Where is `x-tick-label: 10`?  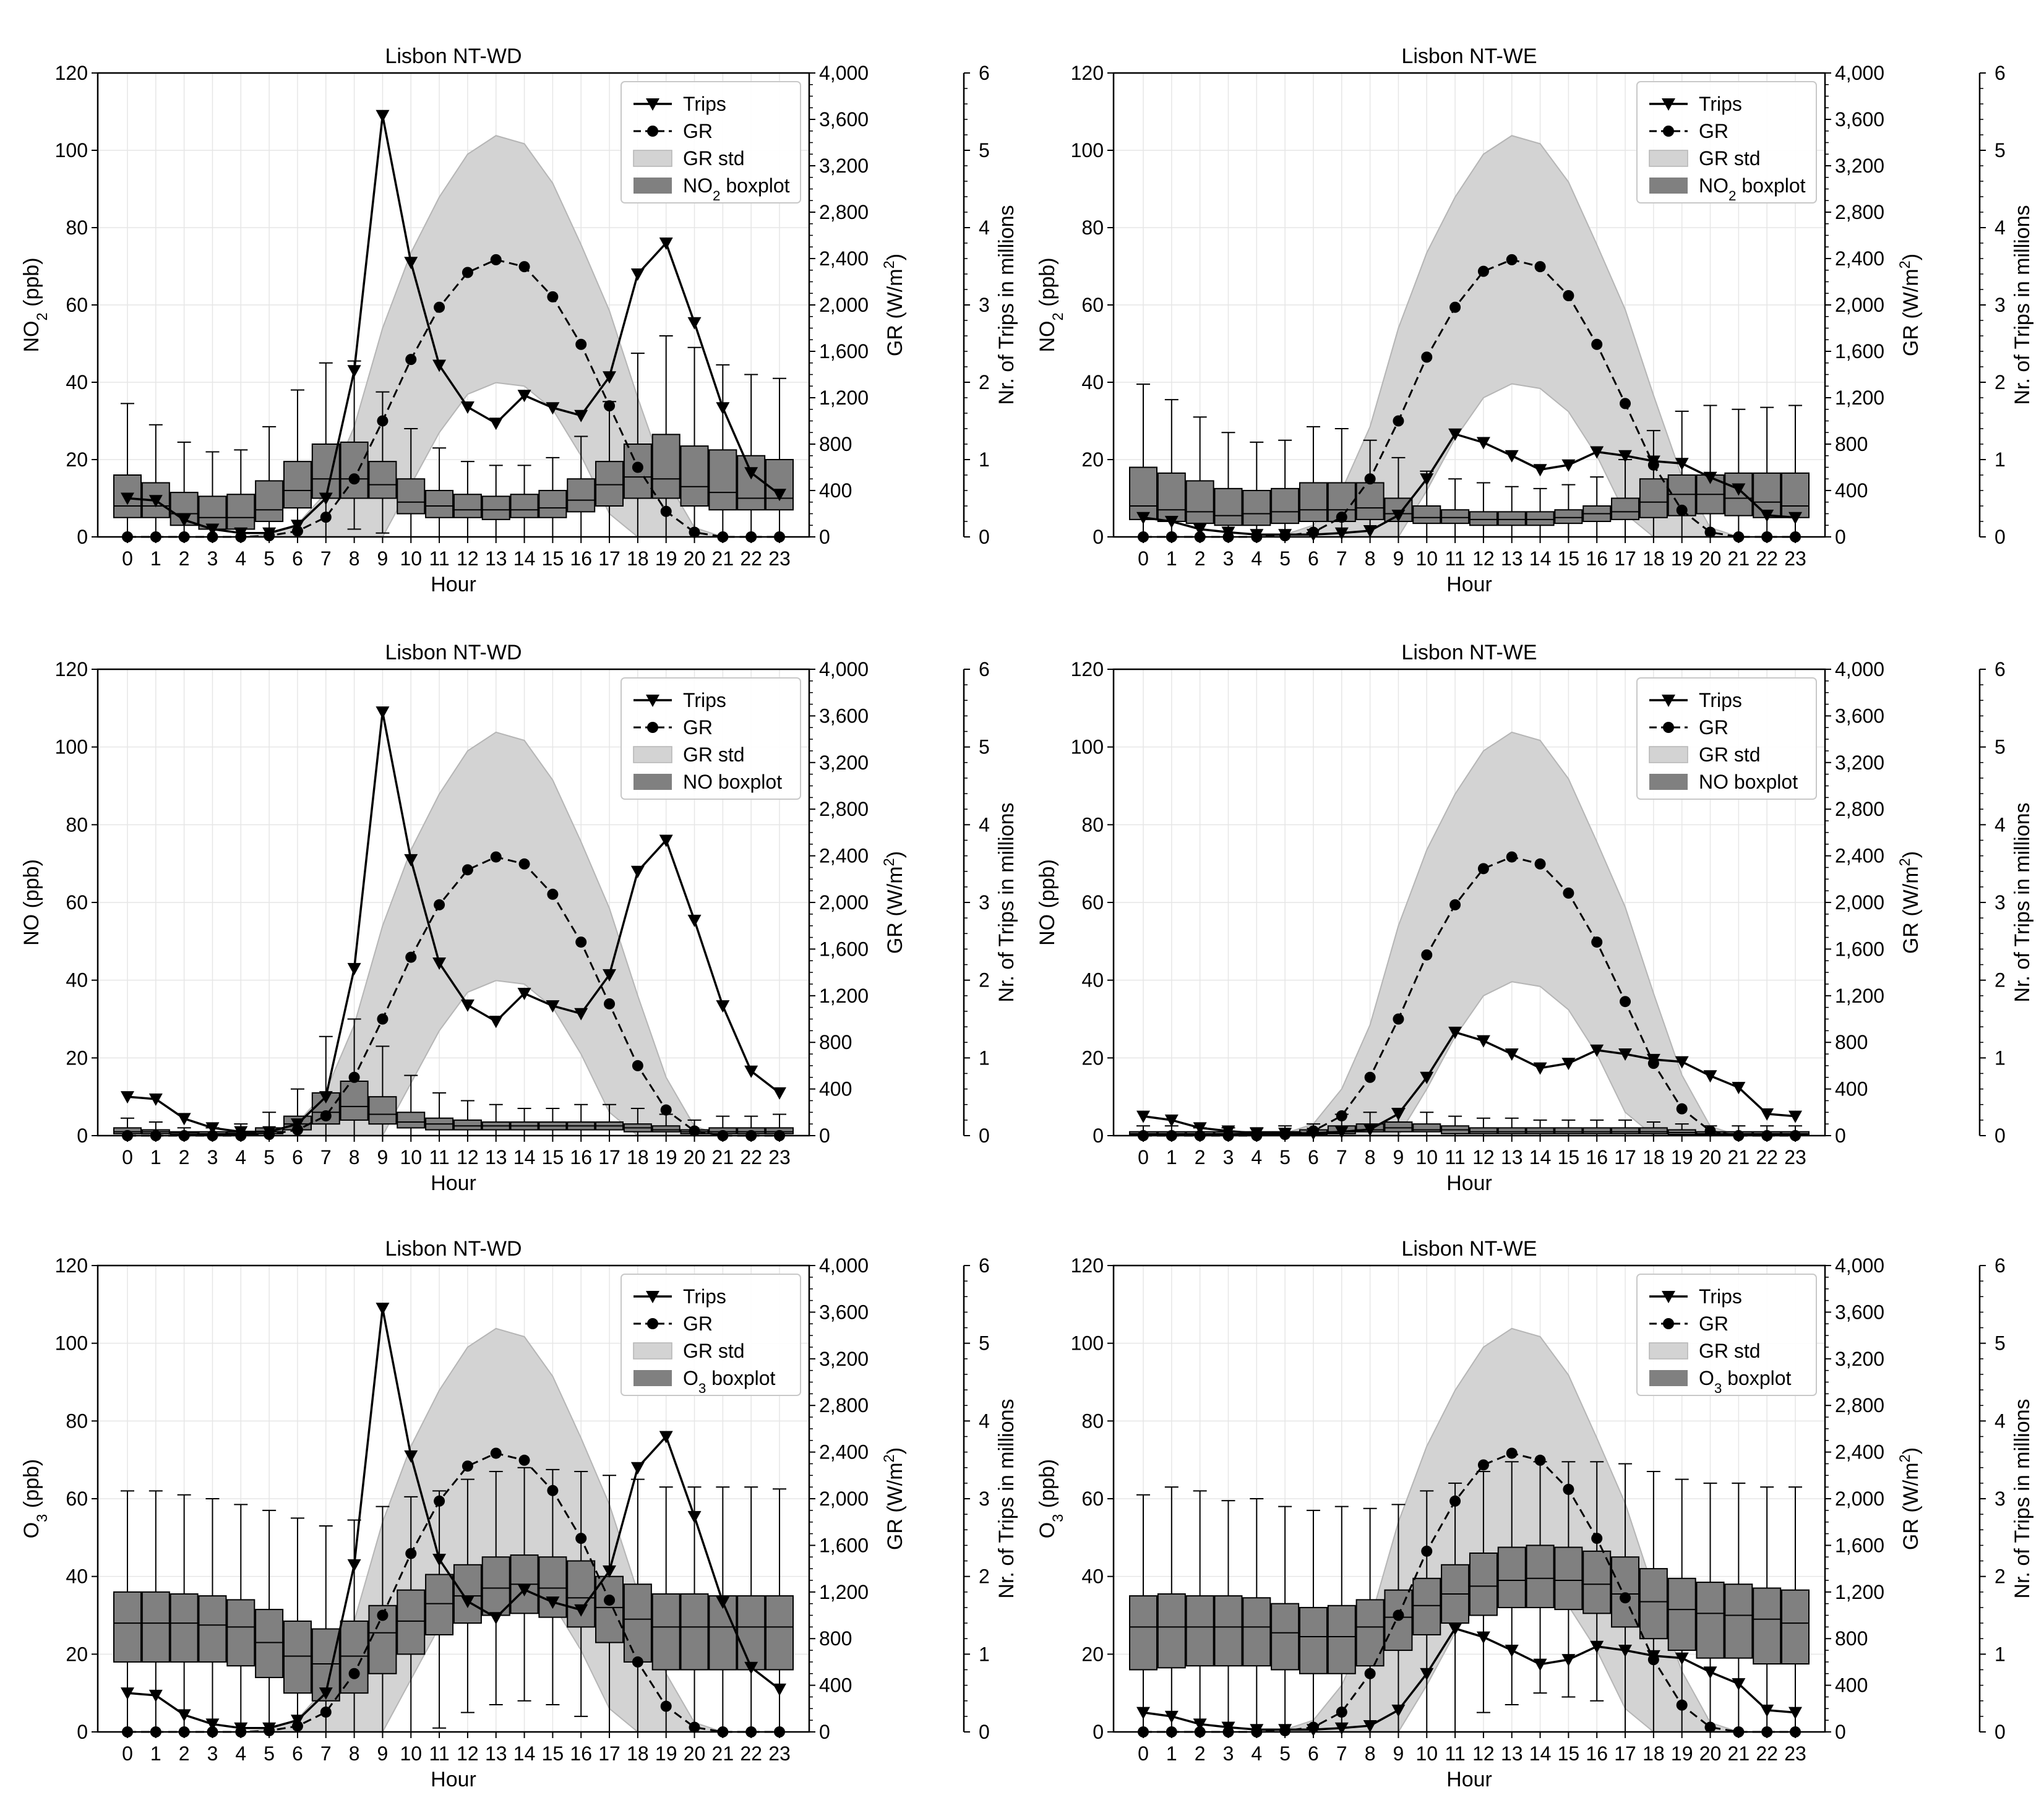 x-tick-label: 10 is located at coordinates (1426, 1157).